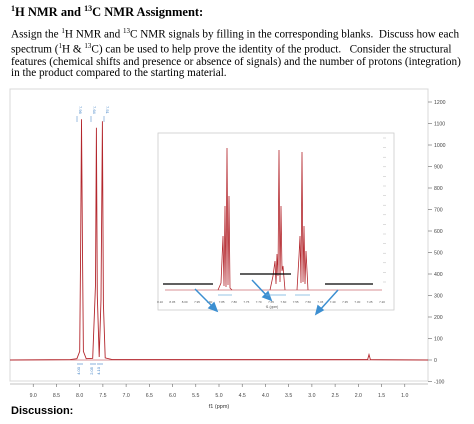  What do you see at coordinates (439, 382) in the screenshot?
I see `y-tick-label: -100` at bounding box center [439, 382].